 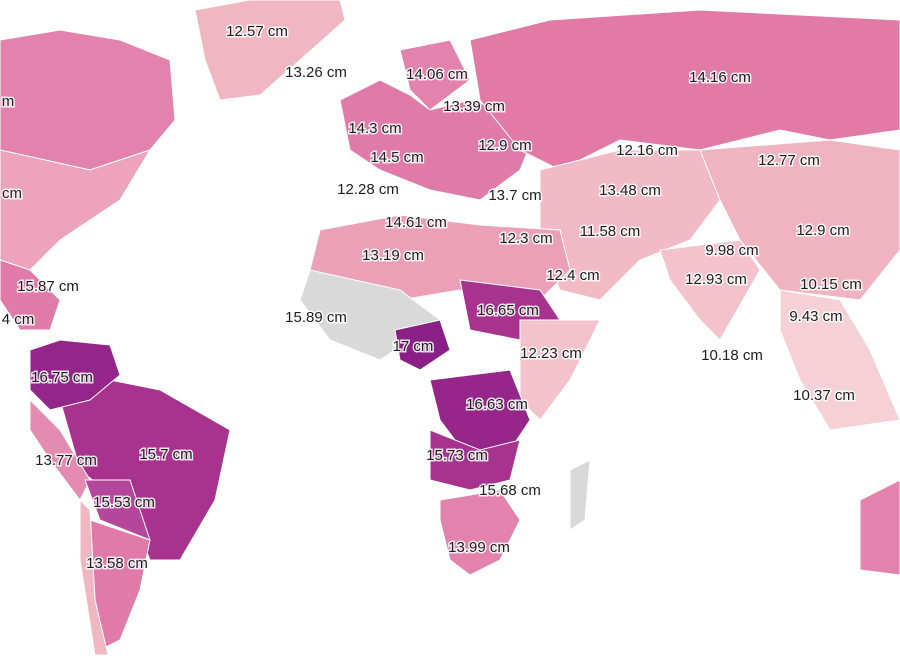 I want to click on country-label: 16.75 cm, so click(x=62, y=377).